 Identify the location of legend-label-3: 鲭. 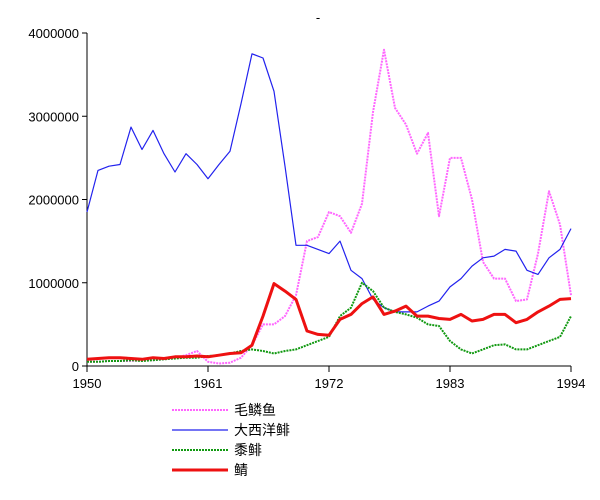
(241, 470).